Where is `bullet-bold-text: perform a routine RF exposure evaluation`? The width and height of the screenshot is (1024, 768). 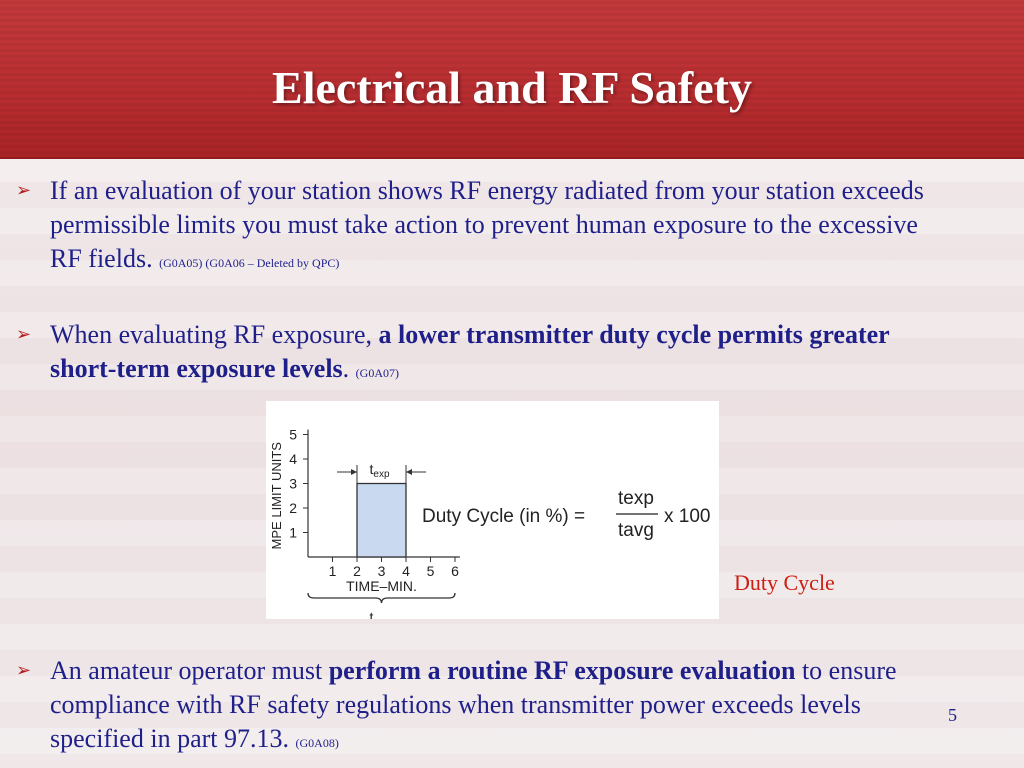
bullet-bold-text: perform a routine RF exposure evaluation is located at coordinates (562, 670).